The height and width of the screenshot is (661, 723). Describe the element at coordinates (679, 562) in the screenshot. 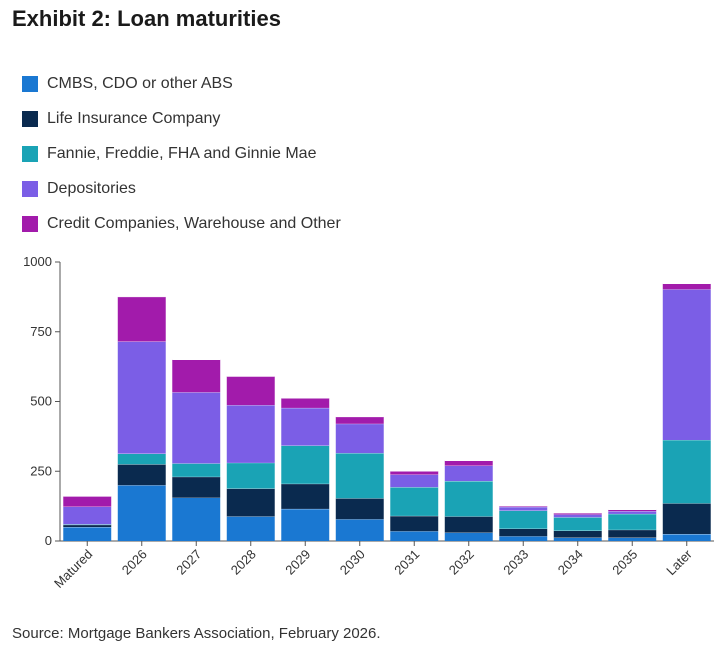

I see `x-tick-label: Later` at that location.